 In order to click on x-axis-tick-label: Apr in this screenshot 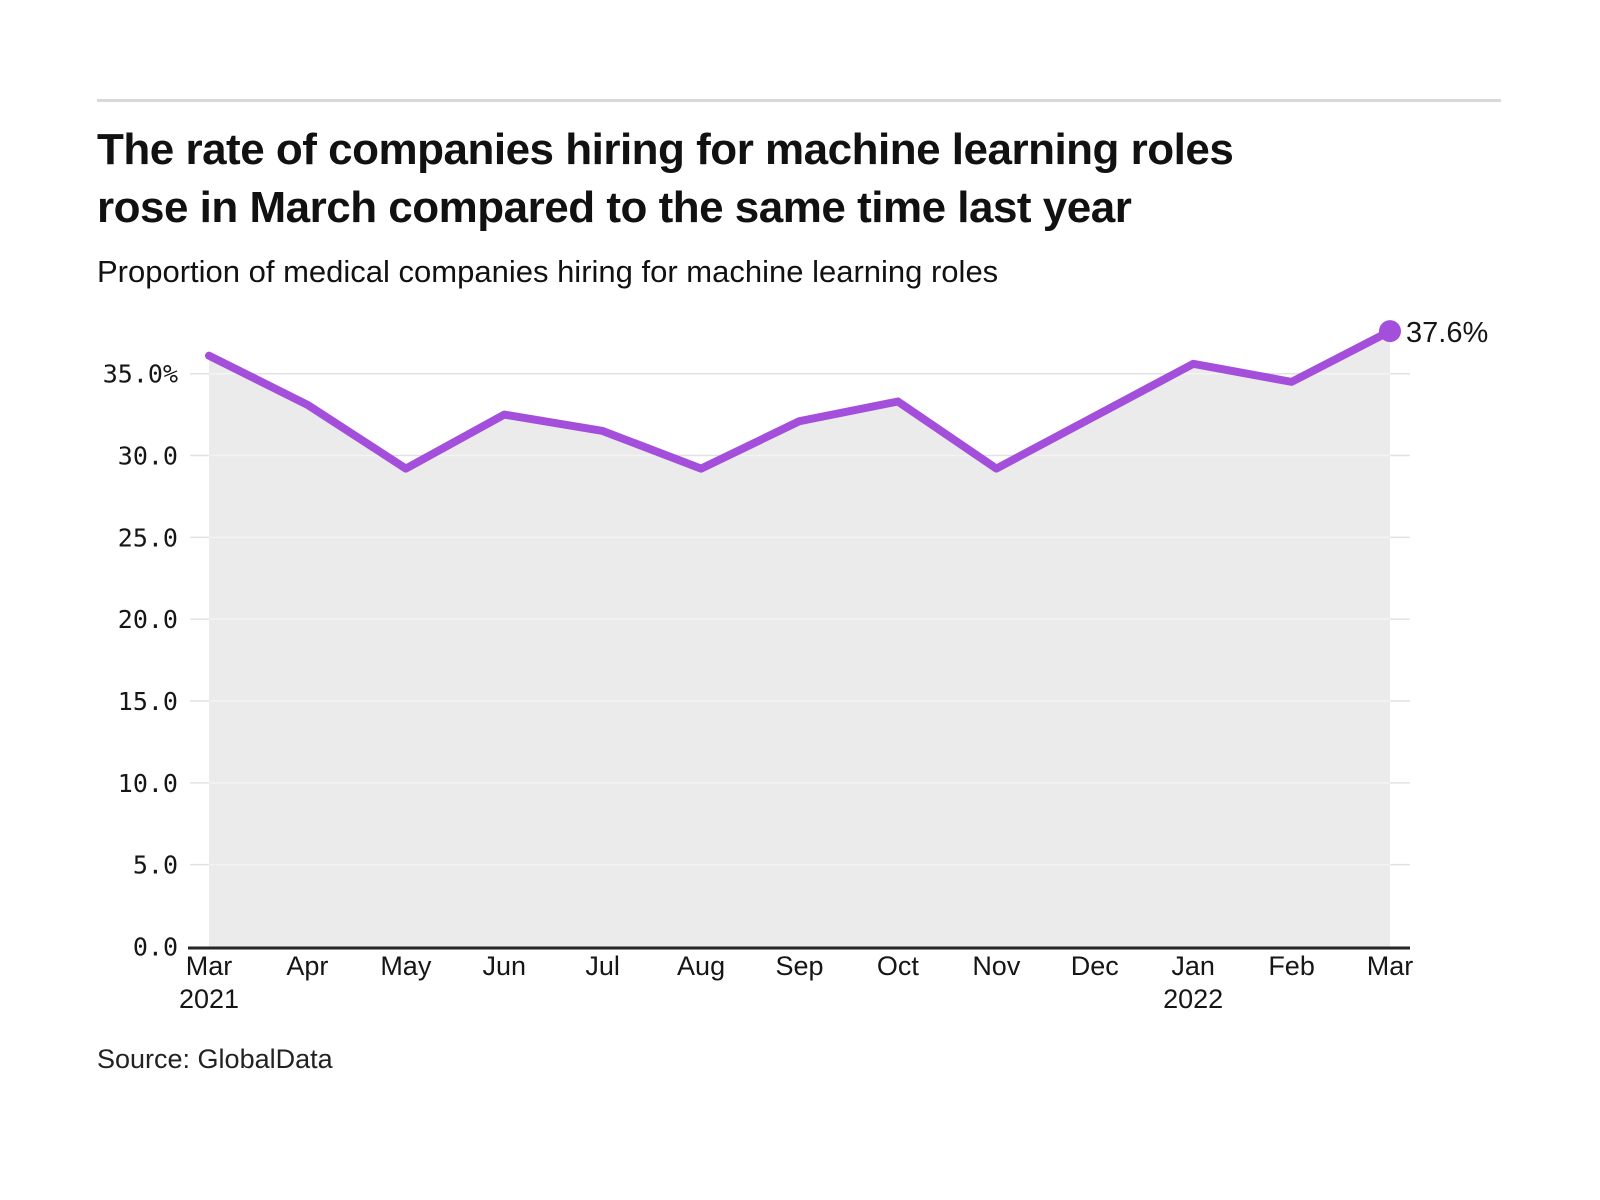, I will do `click(307, 966)`.